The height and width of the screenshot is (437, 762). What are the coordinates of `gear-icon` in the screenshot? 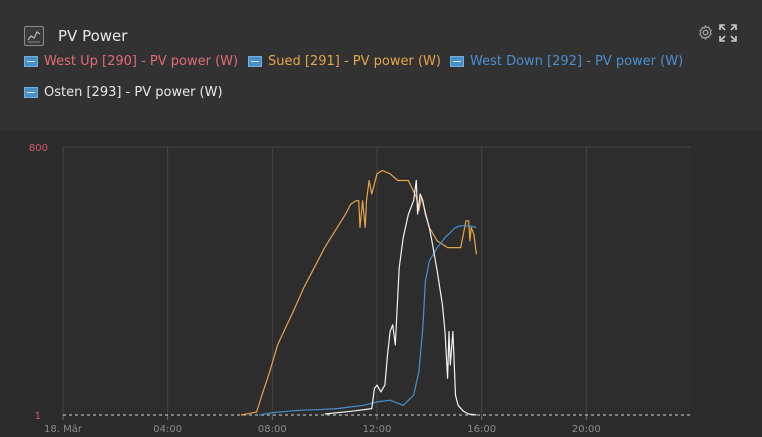 It's located at (706, 33).